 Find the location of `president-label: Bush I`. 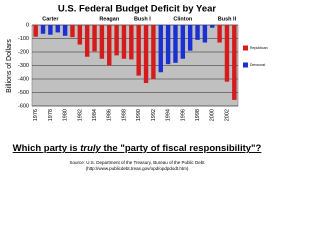

president-label: Bush I is located at coordinates (142, 19).